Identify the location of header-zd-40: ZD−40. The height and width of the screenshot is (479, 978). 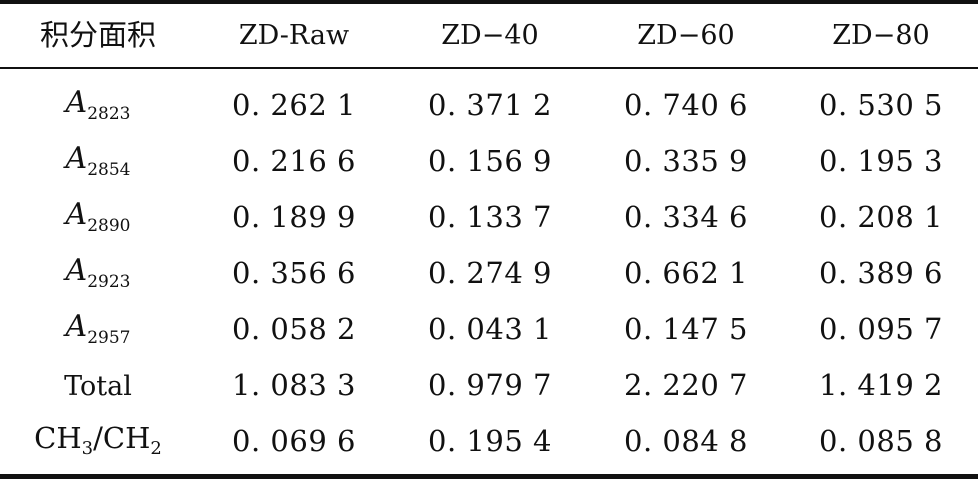
(490, 35).